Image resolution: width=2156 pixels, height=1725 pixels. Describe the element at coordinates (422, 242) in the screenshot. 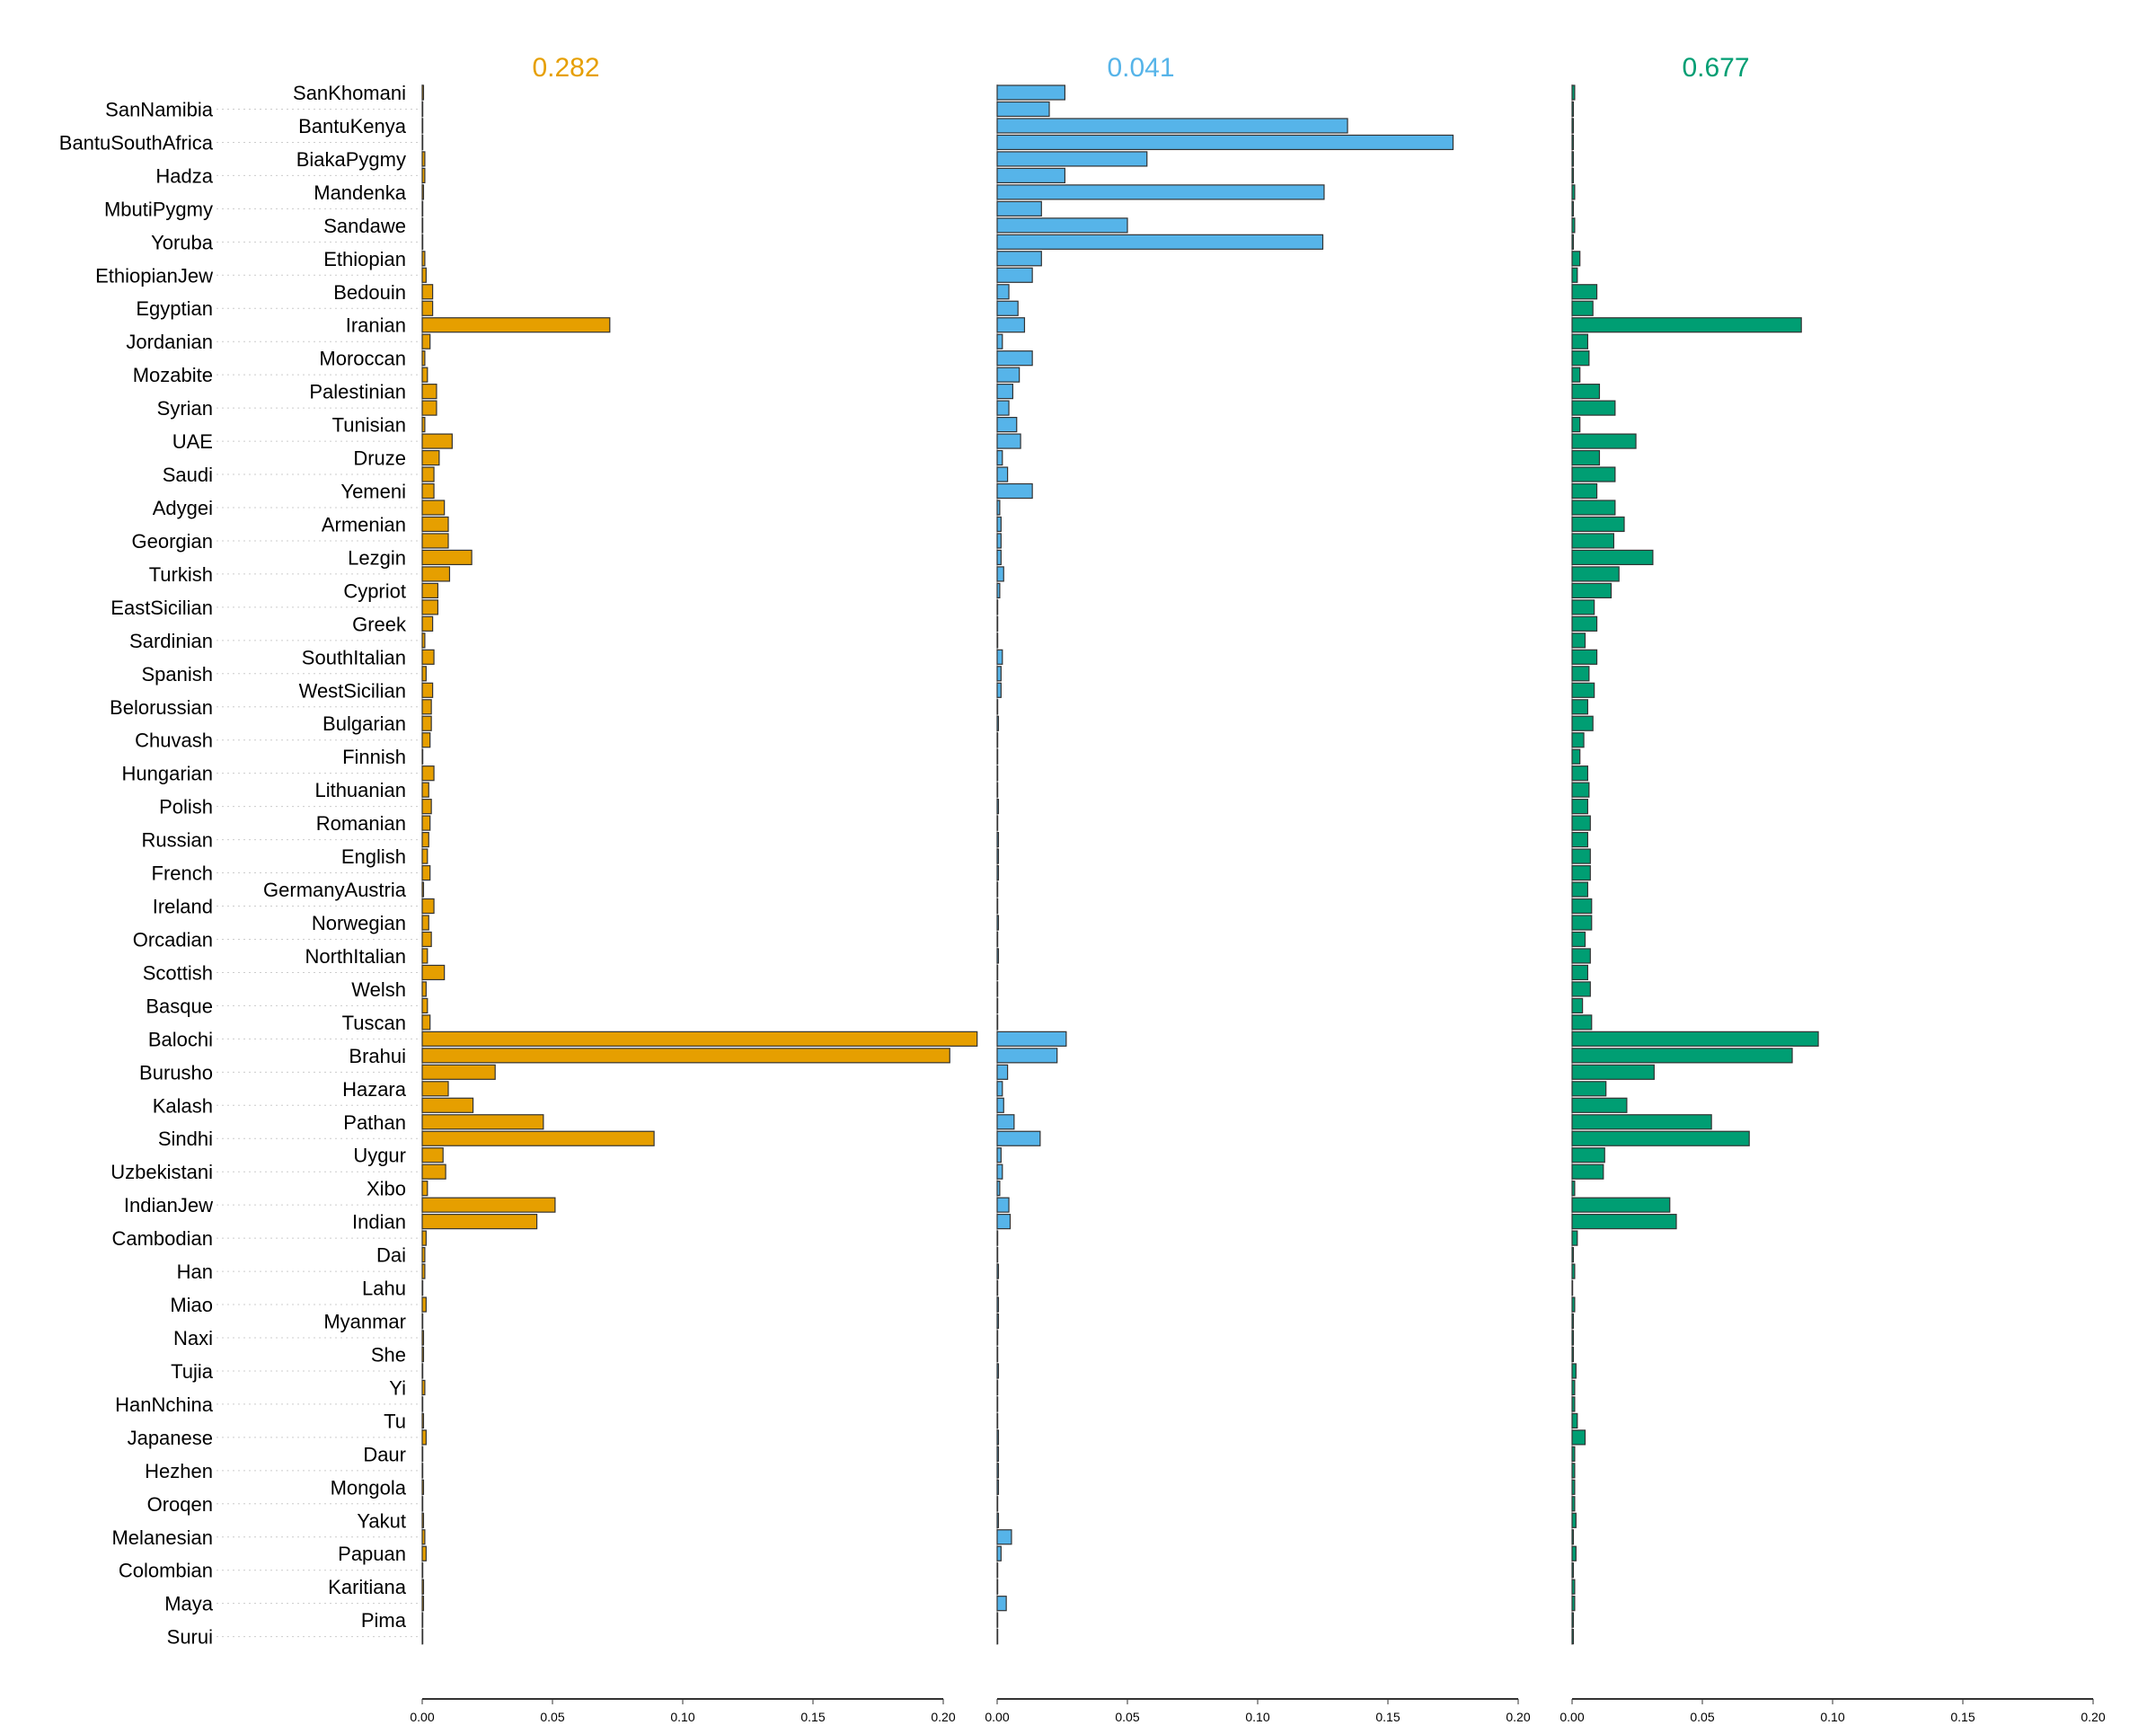

I see `bar-Yoruba` at that location.